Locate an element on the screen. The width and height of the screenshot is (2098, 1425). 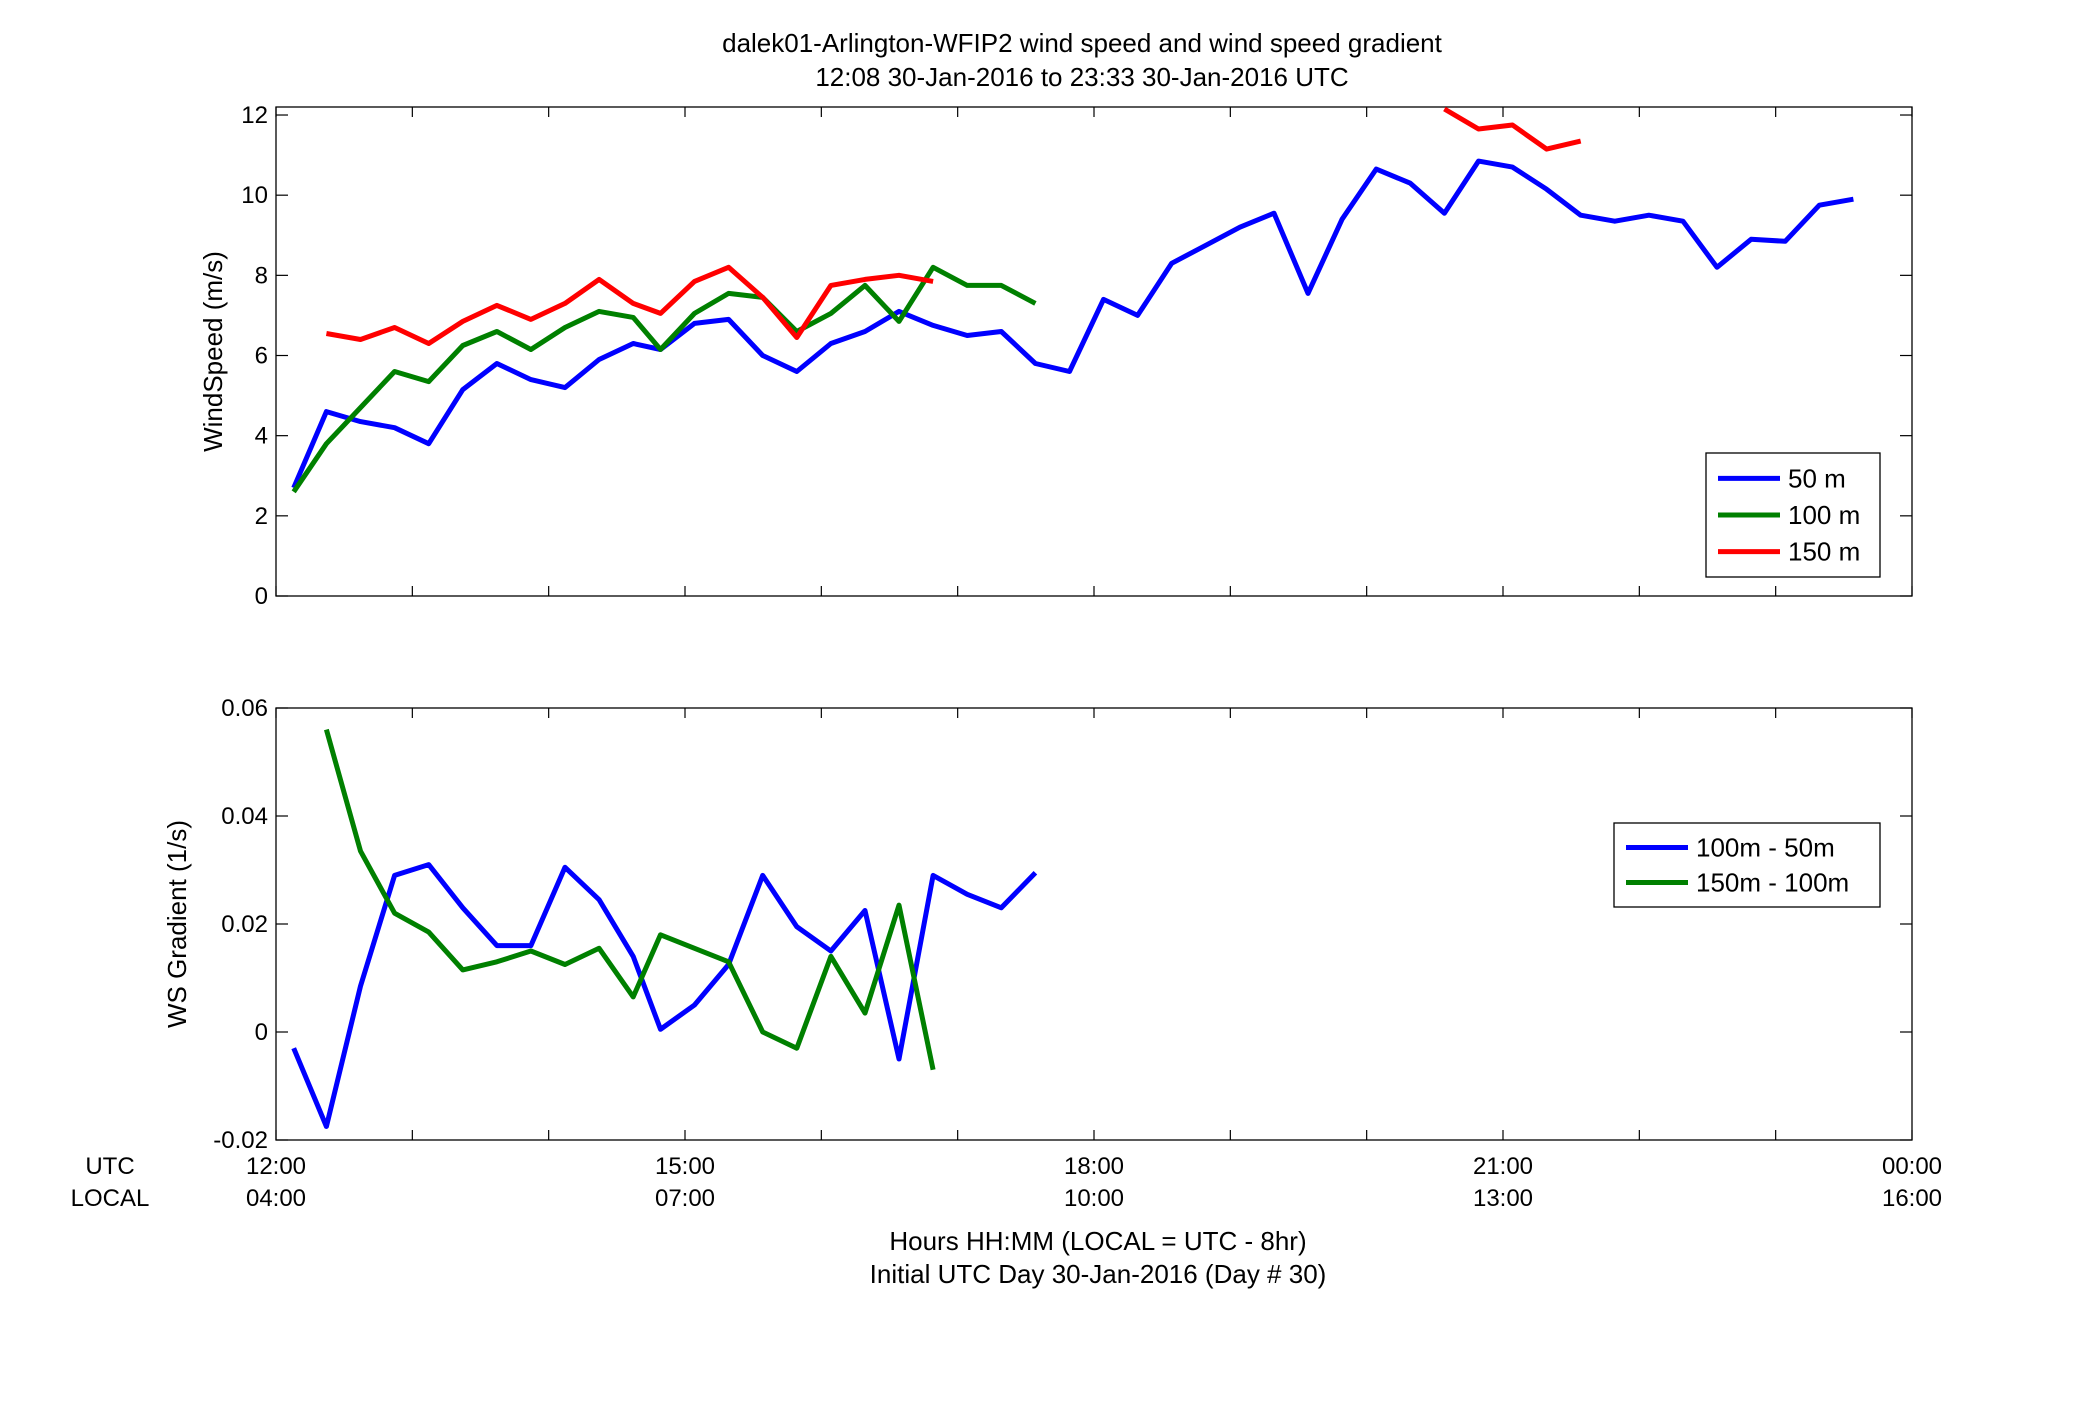
y-tick-label: 0.06 is located at coordinates (244, 708).